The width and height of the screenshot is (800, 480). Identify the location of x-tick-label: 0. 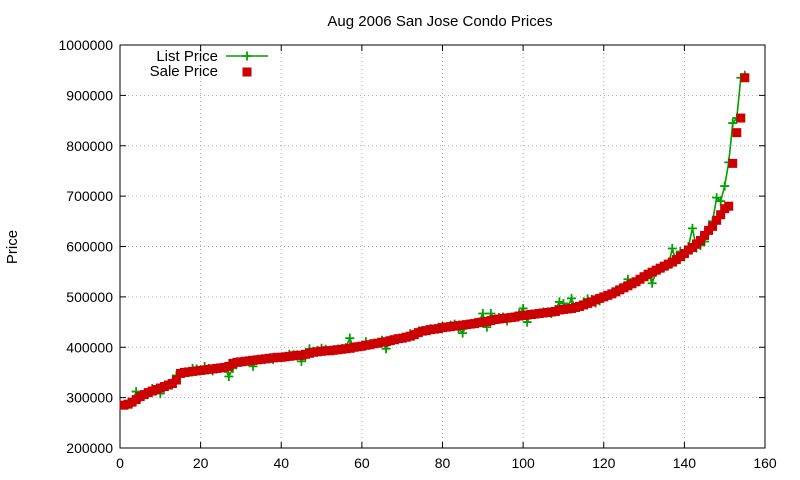
(120, 463).